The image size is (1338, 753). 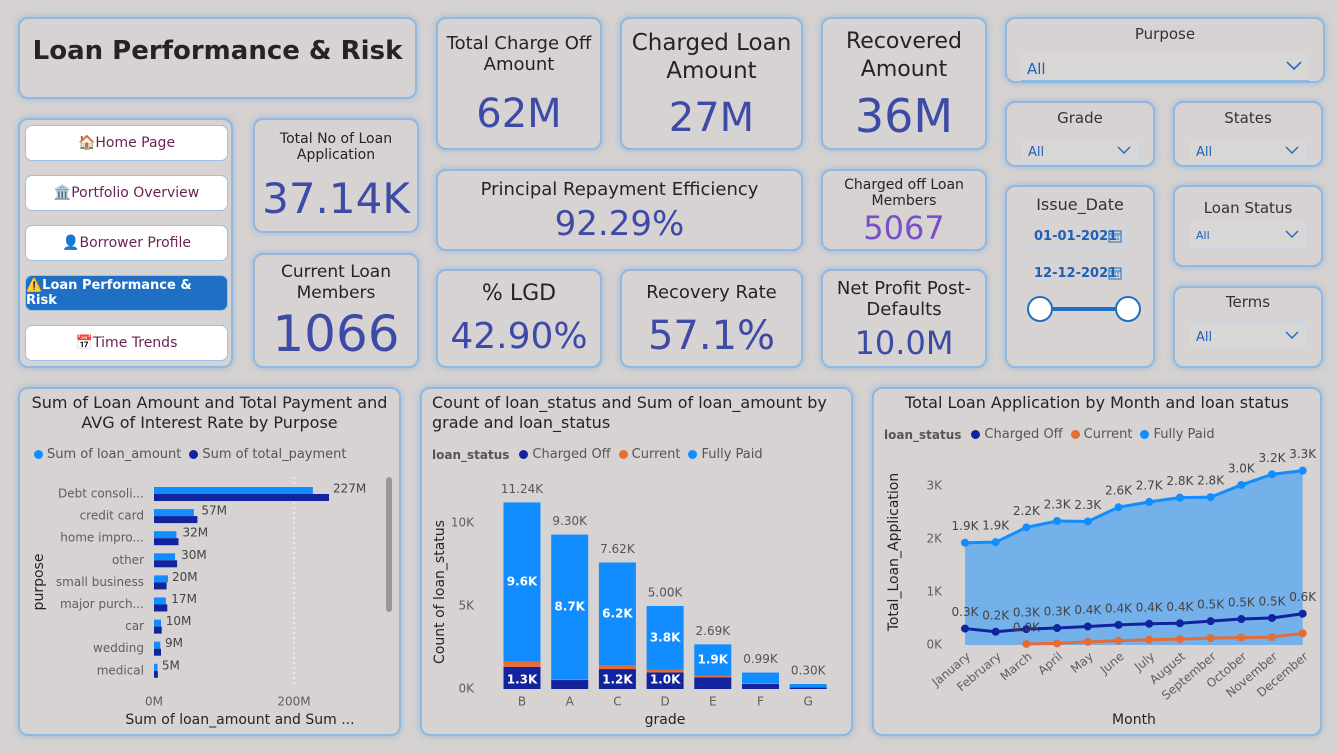 I want to click on slicer: Grade All, so click(x=1080, y=134).